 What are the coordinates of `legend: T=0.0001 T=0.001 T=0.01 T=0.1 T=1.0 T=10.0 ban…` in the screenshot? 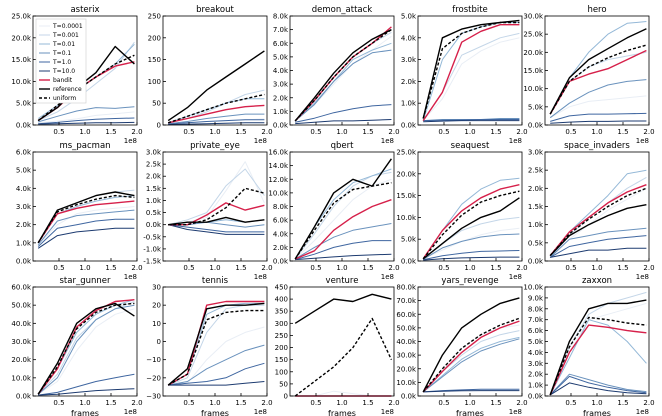 It's located at (61, 61).